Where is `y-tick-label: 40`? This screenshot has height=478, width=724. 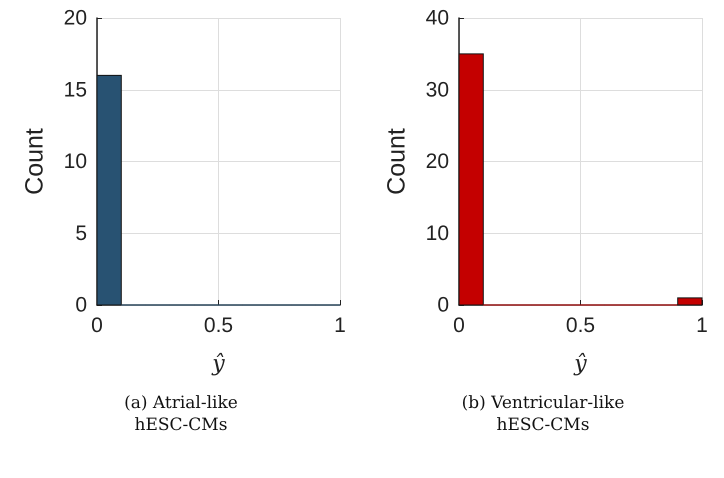 y-tick-label: 40 is located at coordinates (437, 18).